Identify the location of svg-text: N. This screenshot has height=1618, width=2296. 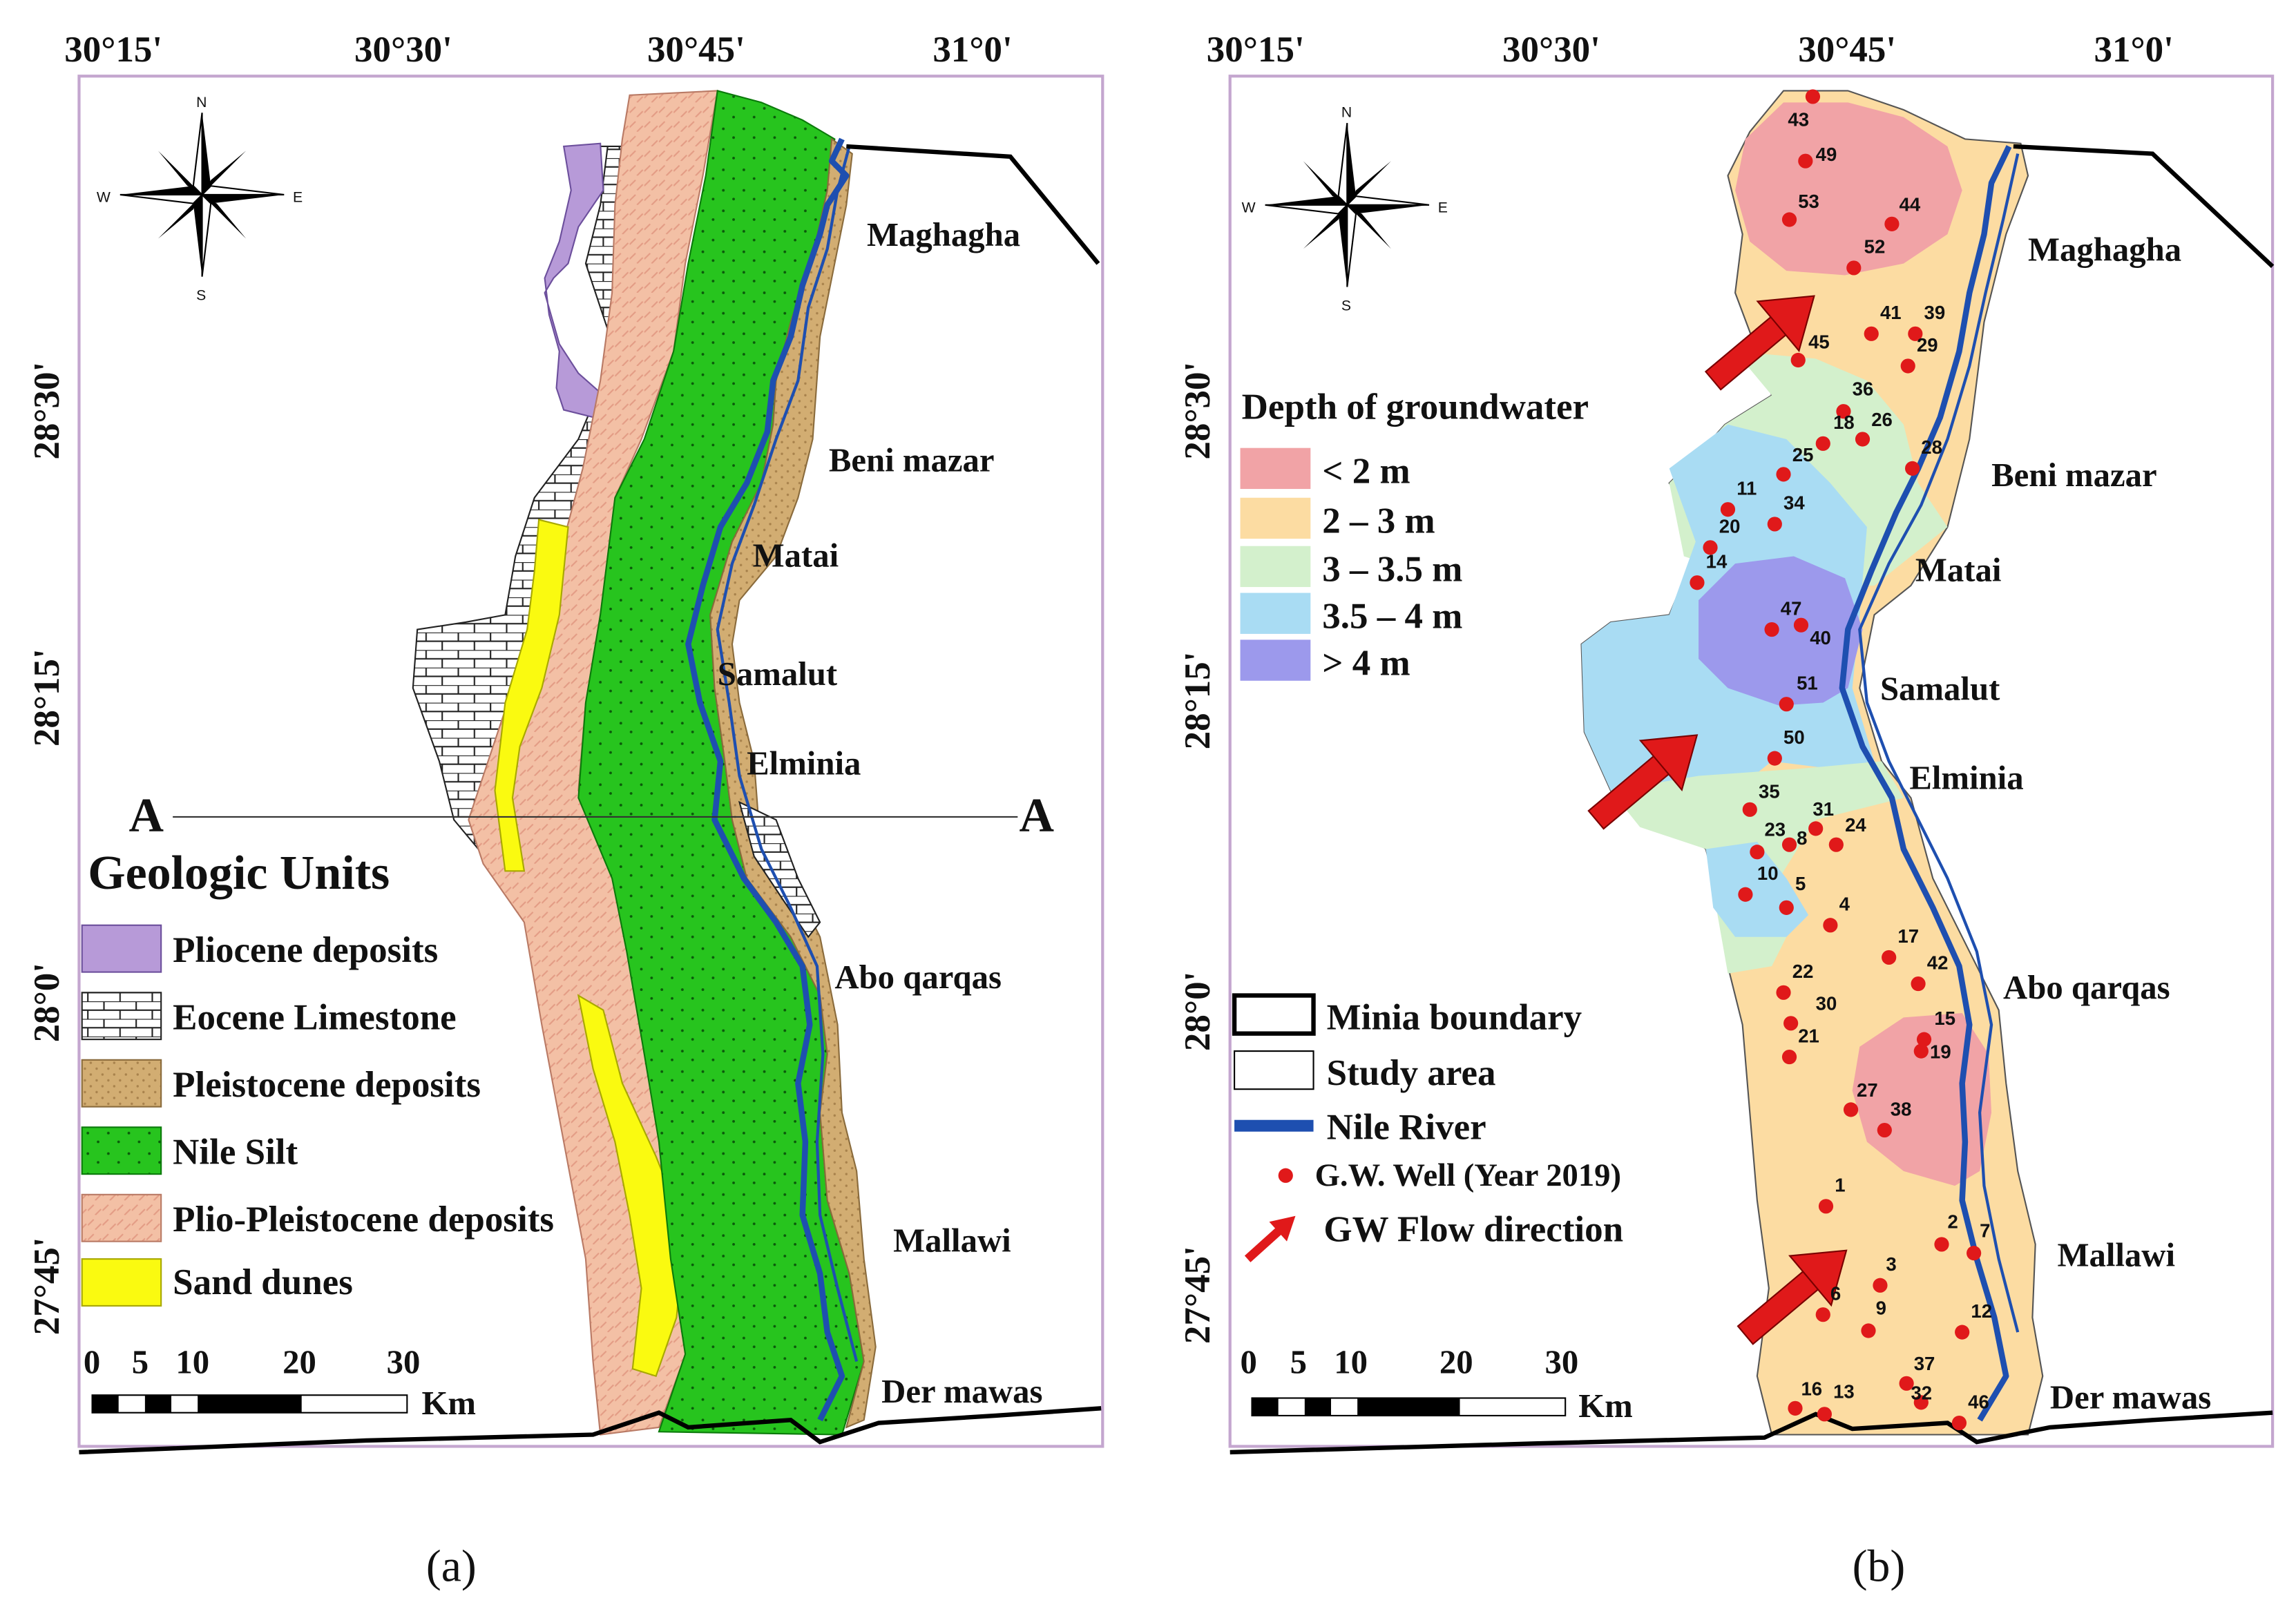
(1346, 113).